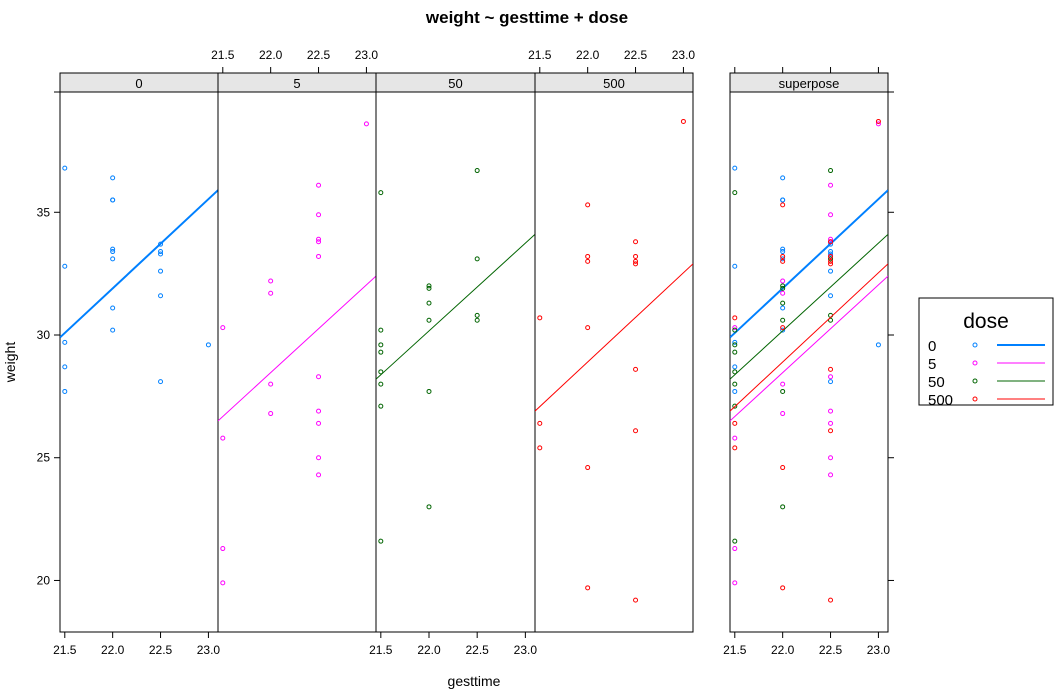 The width and height of the screenshot is (1056, 692). What do you see at coordinates (986, 321) in the screenshot?
I see `legend-title: dose` at bounding box center [986, 321].